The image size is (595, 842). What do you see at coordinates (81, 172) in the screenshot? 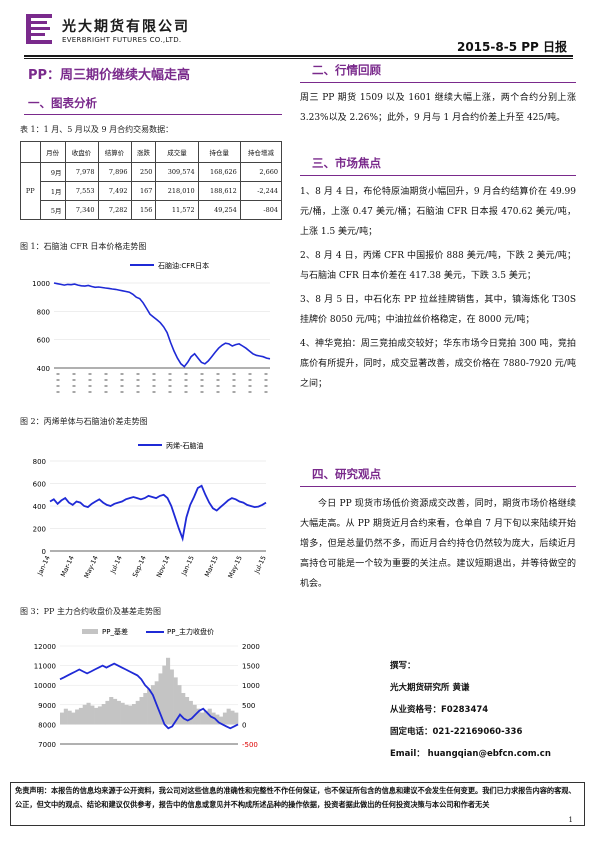
I see `table-cell: 7,978` at bounding box center [81, 172].